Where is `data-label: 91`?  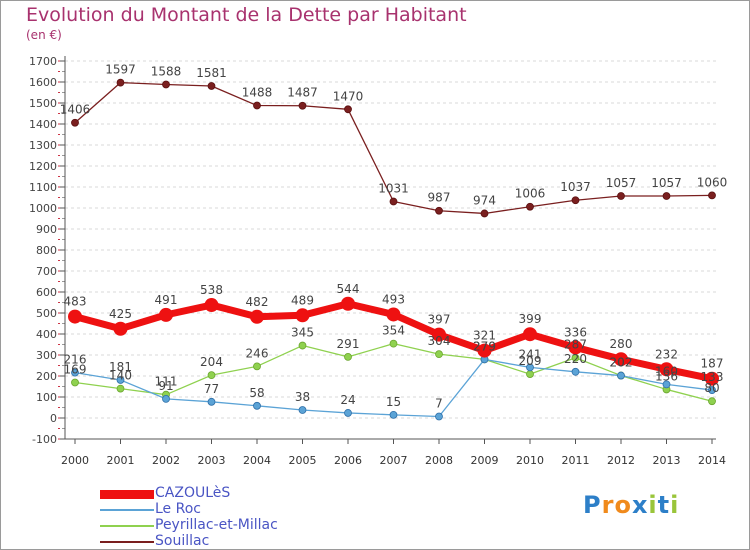
data-label: 91 is located at coordinates (165, 386).